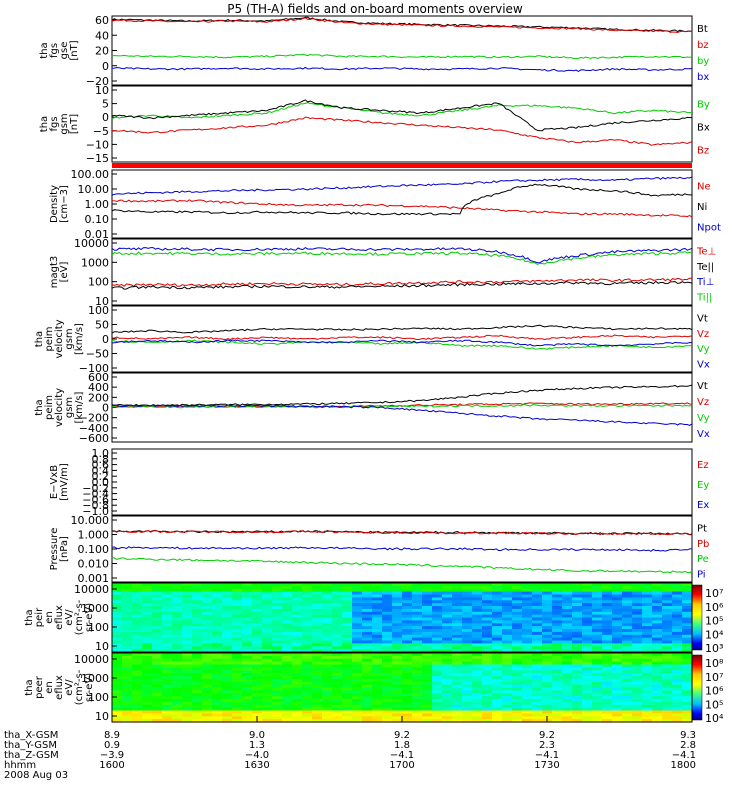 The image size is (750, 800). I want to click on colorbar-label: 10⁵, so click(714, 704).